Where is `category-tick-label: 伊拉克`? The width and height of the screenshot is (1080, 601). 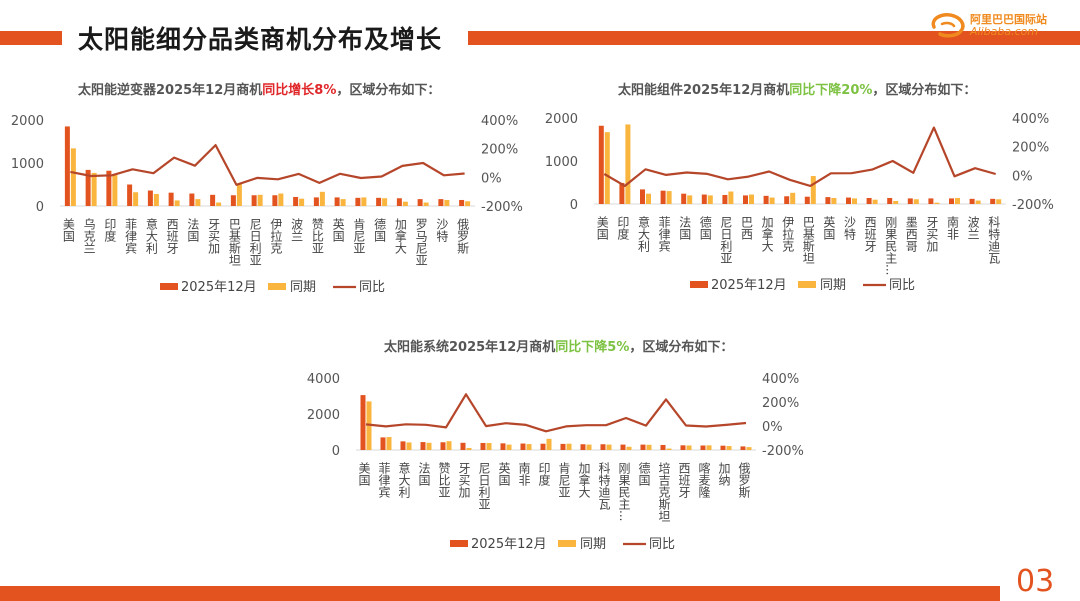 category-tick-label: 伊拉克 is located at coordinates (276, 236).